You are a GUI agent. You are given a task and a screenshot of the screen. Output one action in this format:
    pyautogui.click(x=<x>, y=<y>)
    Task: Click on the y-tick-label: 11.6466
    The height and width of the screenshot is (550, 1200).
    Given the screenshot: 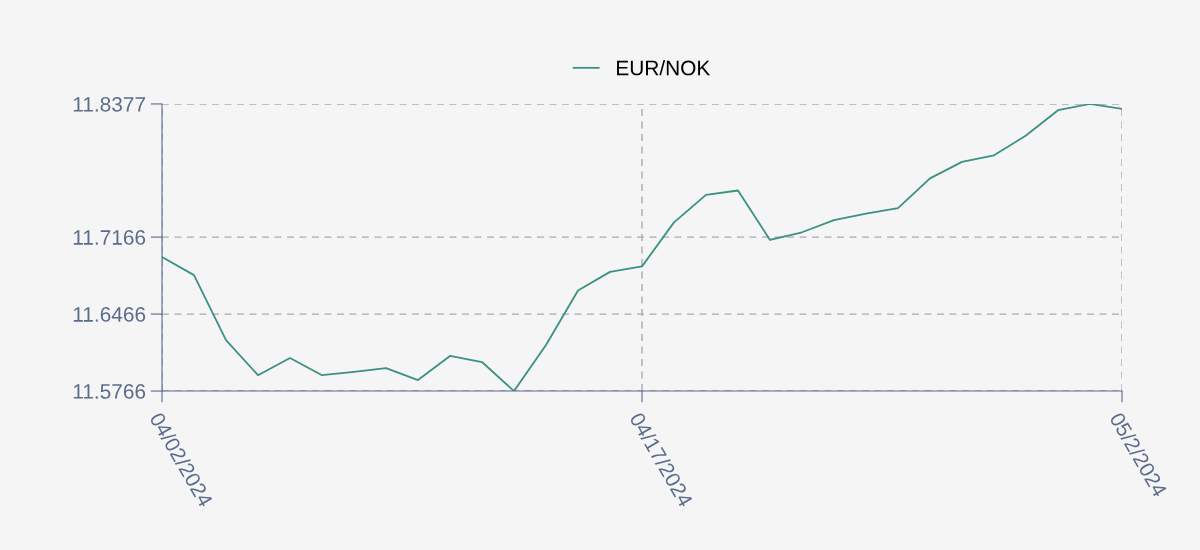 What is the action you would take?
    pyautogui.click(x=109, y=314)
    